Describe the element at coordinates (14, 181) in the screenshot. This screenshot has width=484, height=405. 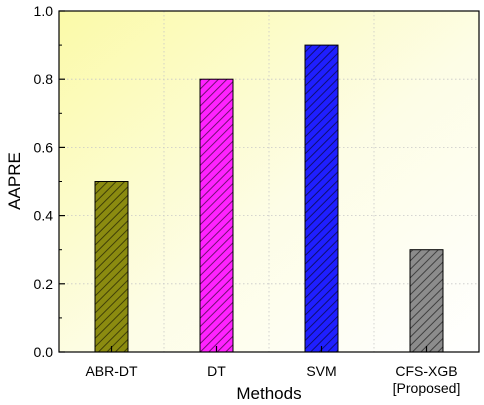
I see `y-axis-label: AAPRE` at that location.